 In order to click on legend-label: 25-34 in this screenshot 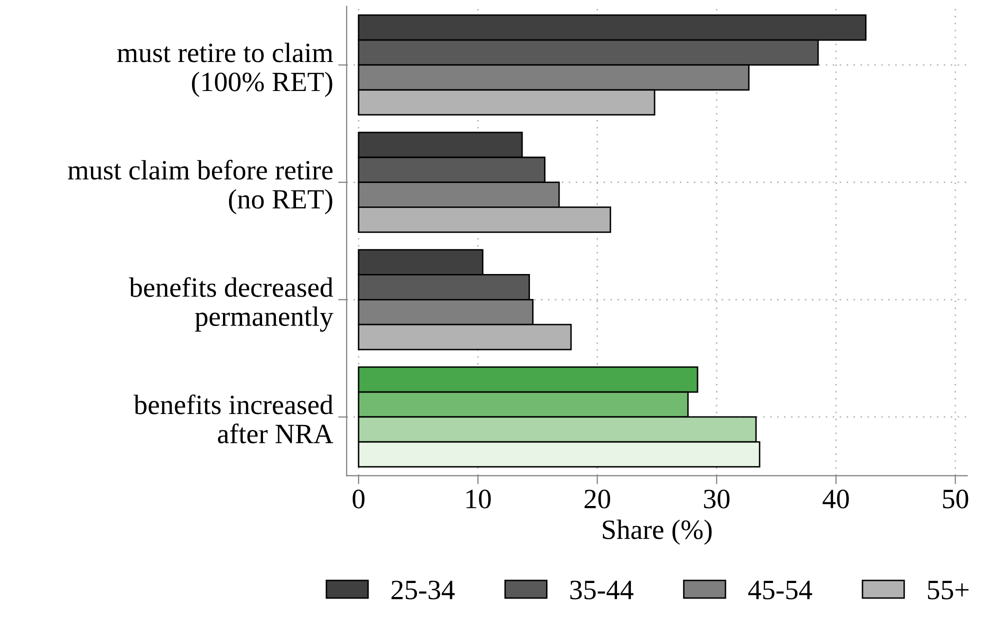, I will do `click(423, 590)`.